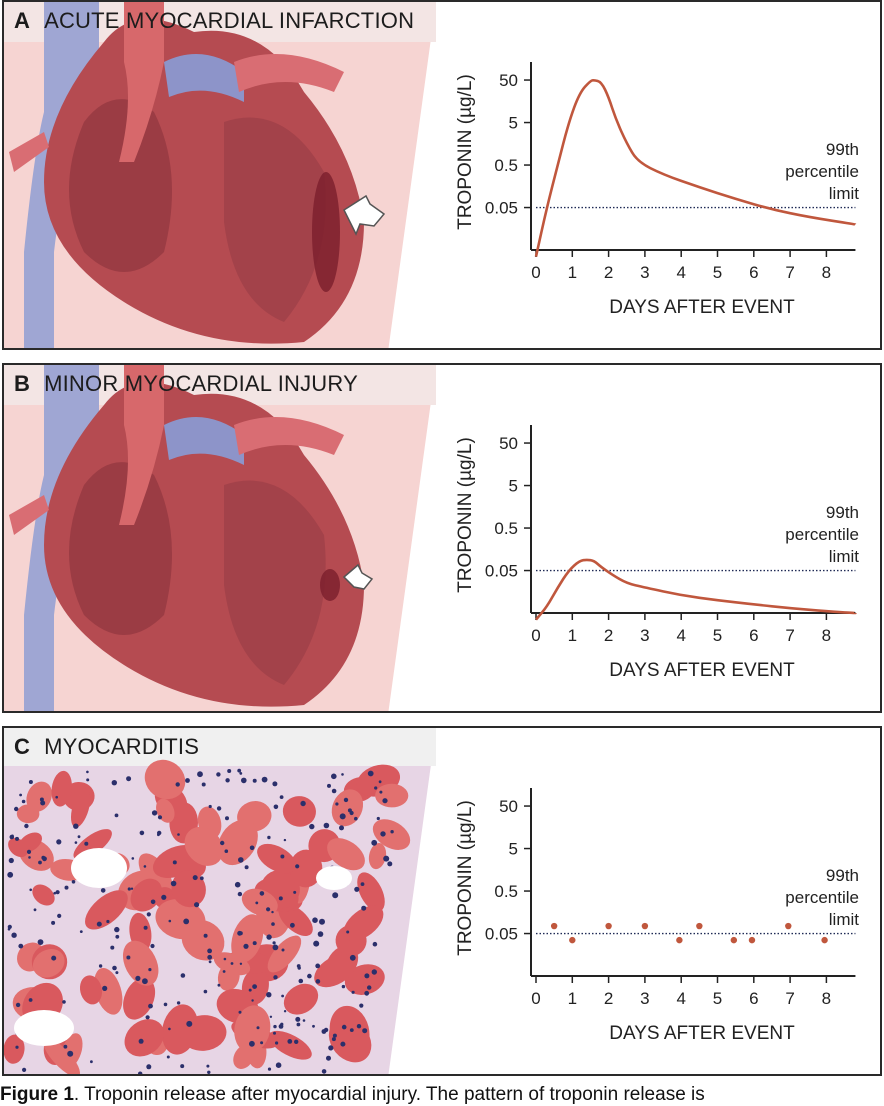 The width and height of the screenshot is (884, 1106). I want to click on panel-b-title-text: MINOR MYOCARDIAL INJURY, so click(201, 383).